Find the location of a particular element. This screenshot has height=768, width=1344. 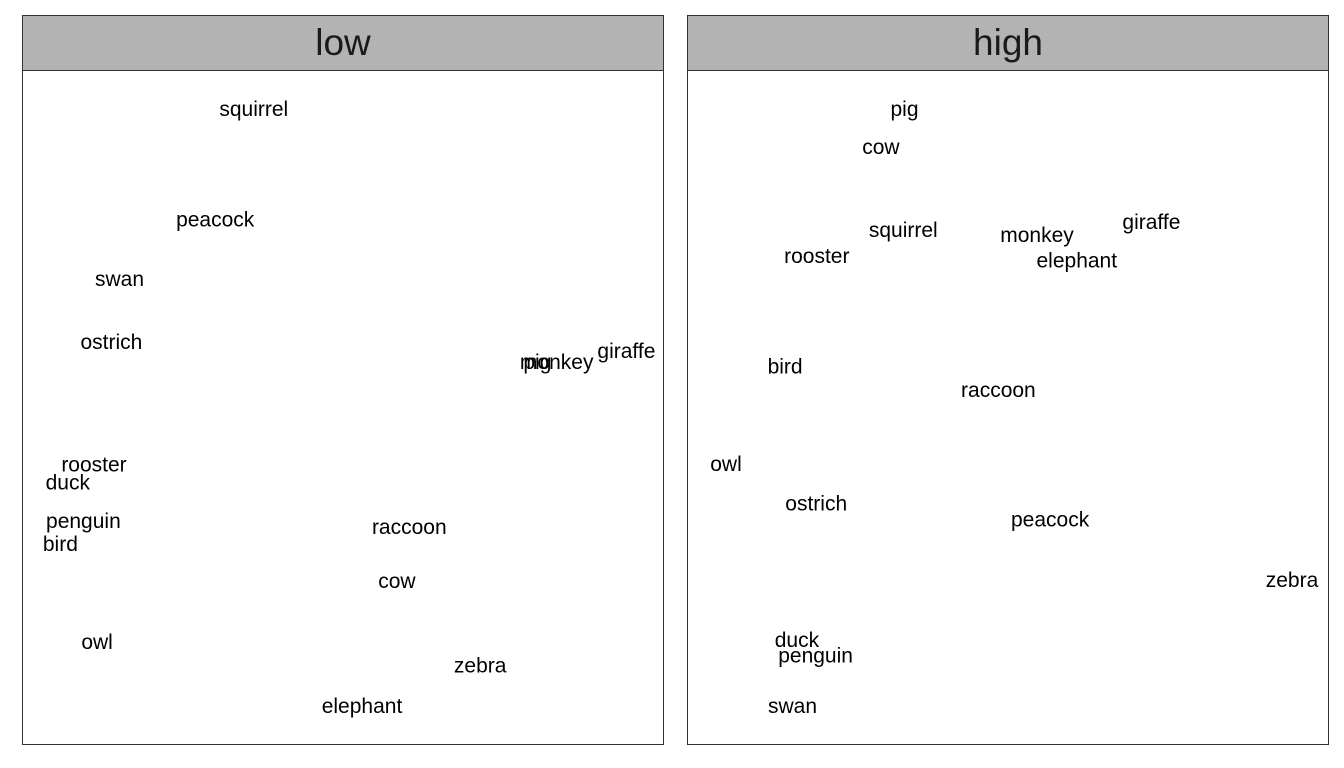

facet-strip-low: low is located at coordinates (343, 43).